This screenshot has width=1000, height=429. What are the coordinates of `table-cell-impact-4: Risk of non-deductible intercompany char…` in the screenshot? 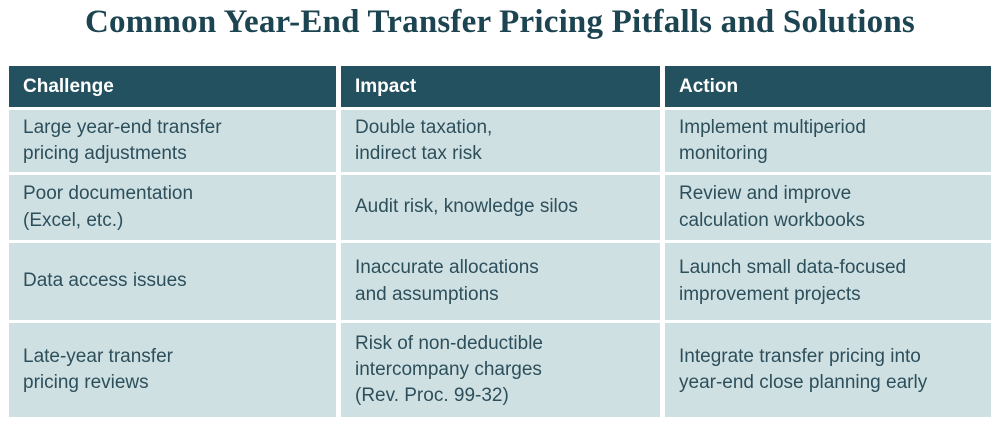 It's located at (500, 370).